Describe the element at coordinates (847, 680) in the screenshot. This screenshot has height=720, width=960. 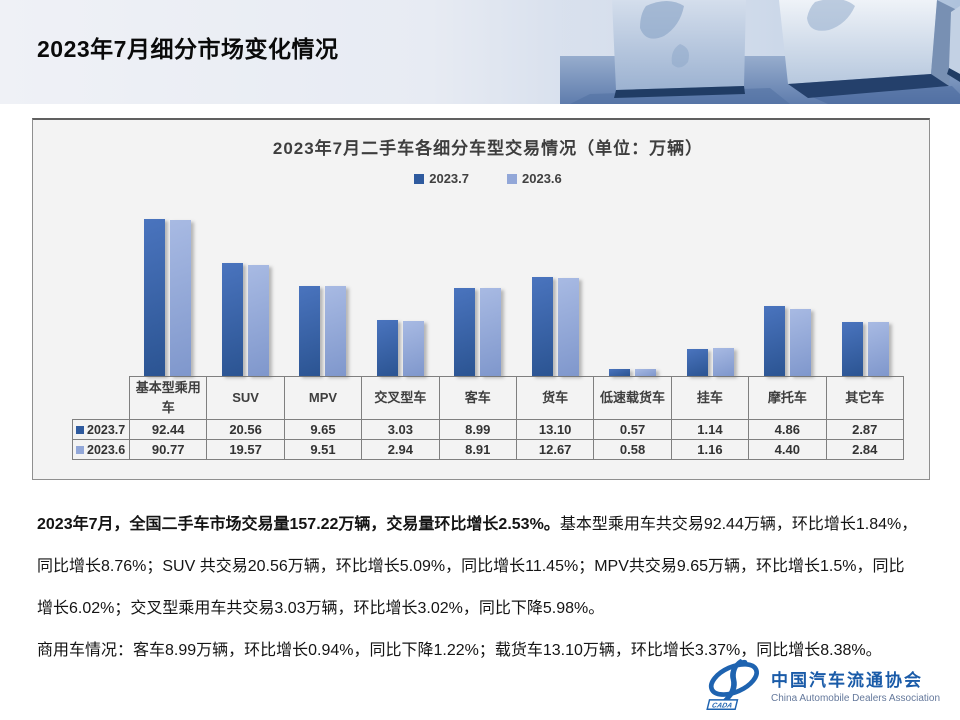
I see `logo-name-cn: 中国汽车流通协会` at that location.